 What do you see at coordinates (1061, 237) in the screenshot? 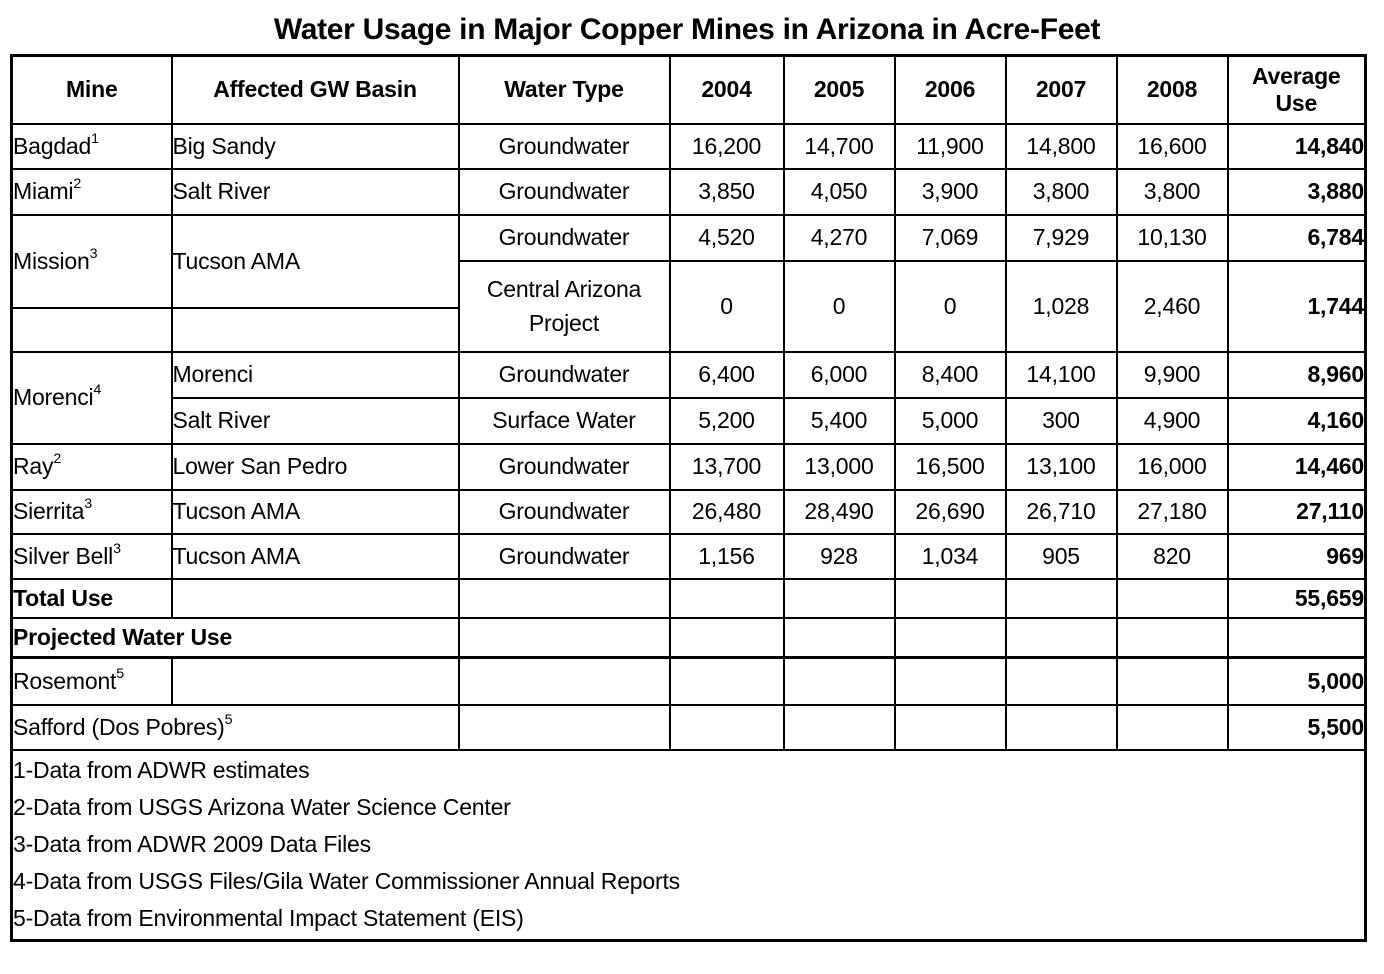
I see `year-value-cell: 7,929` at bounding box center [1061, 237].